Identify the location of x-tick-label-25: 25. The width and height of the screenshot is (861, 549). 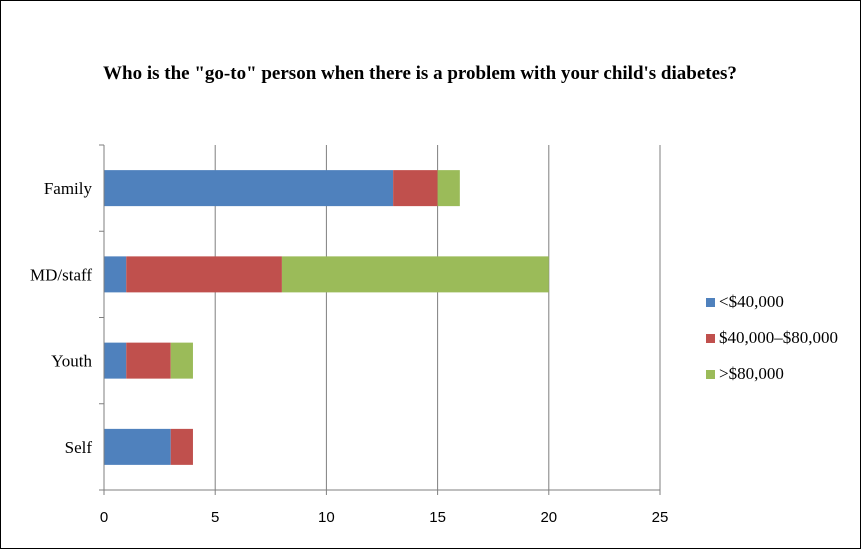
(660, 517).